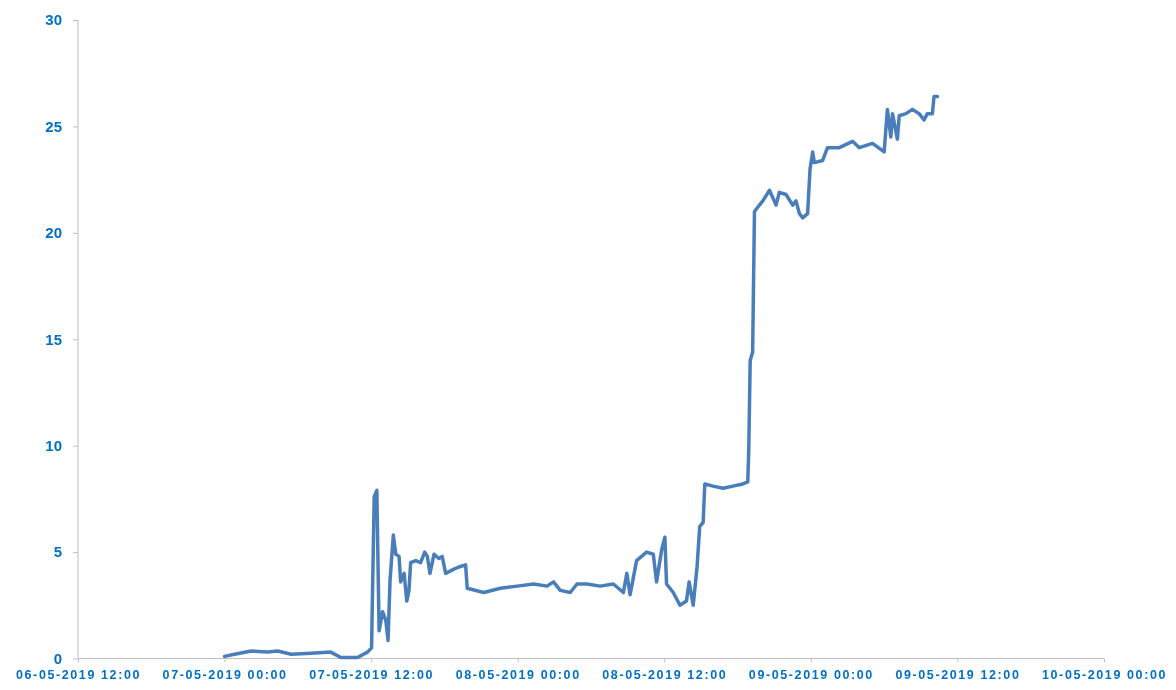  I want to click on y-tick-label: 0, so click(57, 658).